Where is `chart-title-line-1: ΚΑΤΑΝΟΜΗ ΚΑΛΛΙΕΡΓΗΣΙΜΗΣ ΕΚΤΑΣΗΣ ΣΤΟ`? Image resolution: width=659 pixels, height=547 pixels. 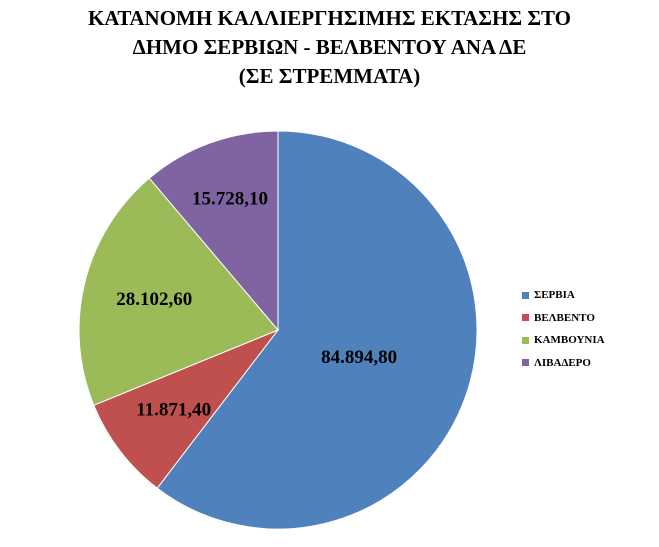
chart-title-line-1: ΚΑΤΑΝΟΜΗ ΚΑΛΛΙΕΡΓΗΣΙΜΗΣ ΕΚΤΑΣΗΣ ΣΤΟ is located at coordinates (329, 18).